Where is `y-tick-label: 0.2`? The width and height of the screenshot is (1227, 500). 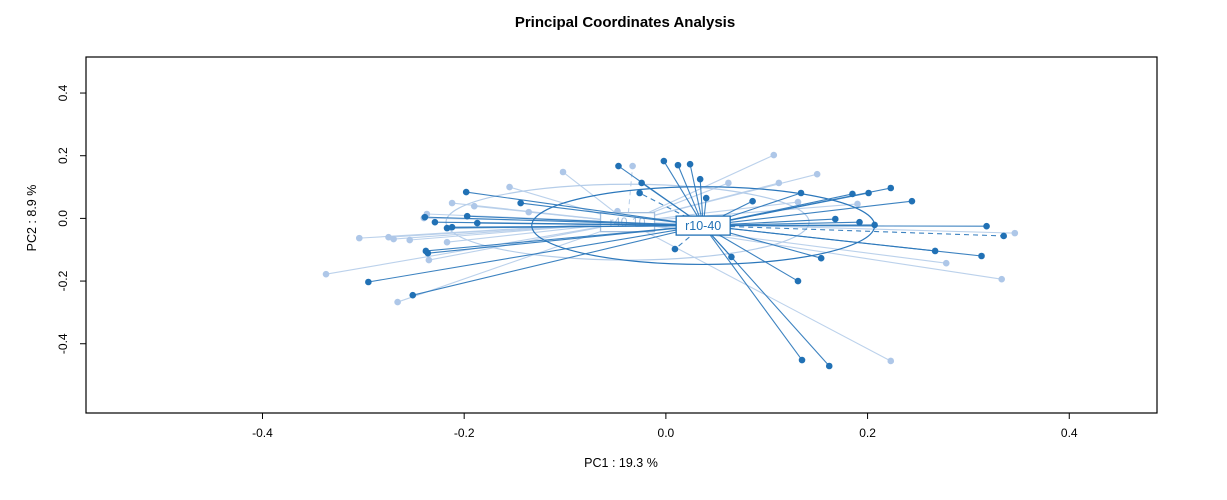 y-tick-label: 0.2 is located at coordinates (63, 155).